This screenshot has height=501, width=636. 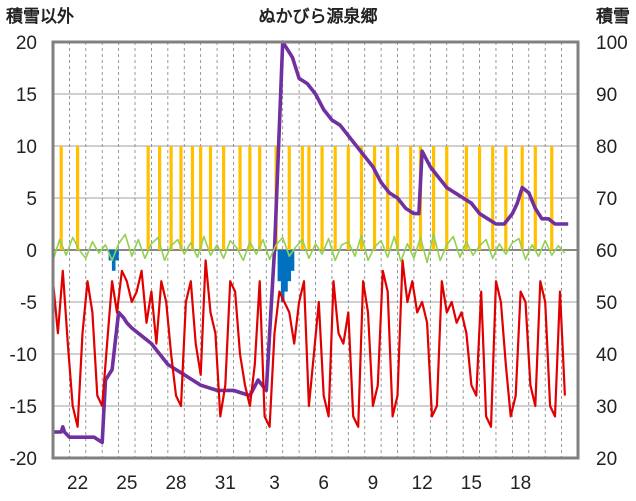 What do you see at coordinates (612, 43) in the screenshot?
I see `y-right-tick-label: 100` at bounding box center [612, 43].